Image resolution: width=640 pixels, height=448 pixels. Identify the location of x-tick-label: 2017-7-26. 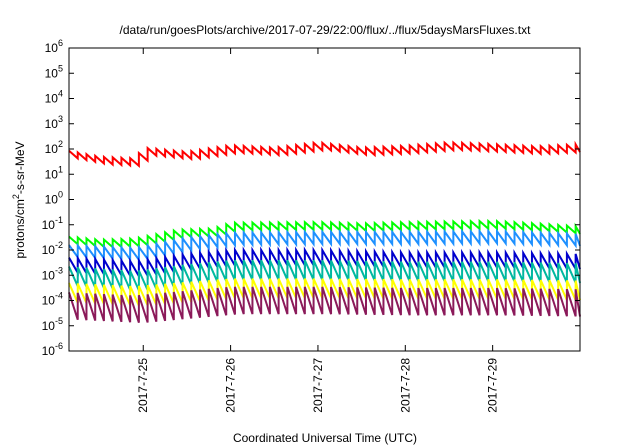
(231, 385).